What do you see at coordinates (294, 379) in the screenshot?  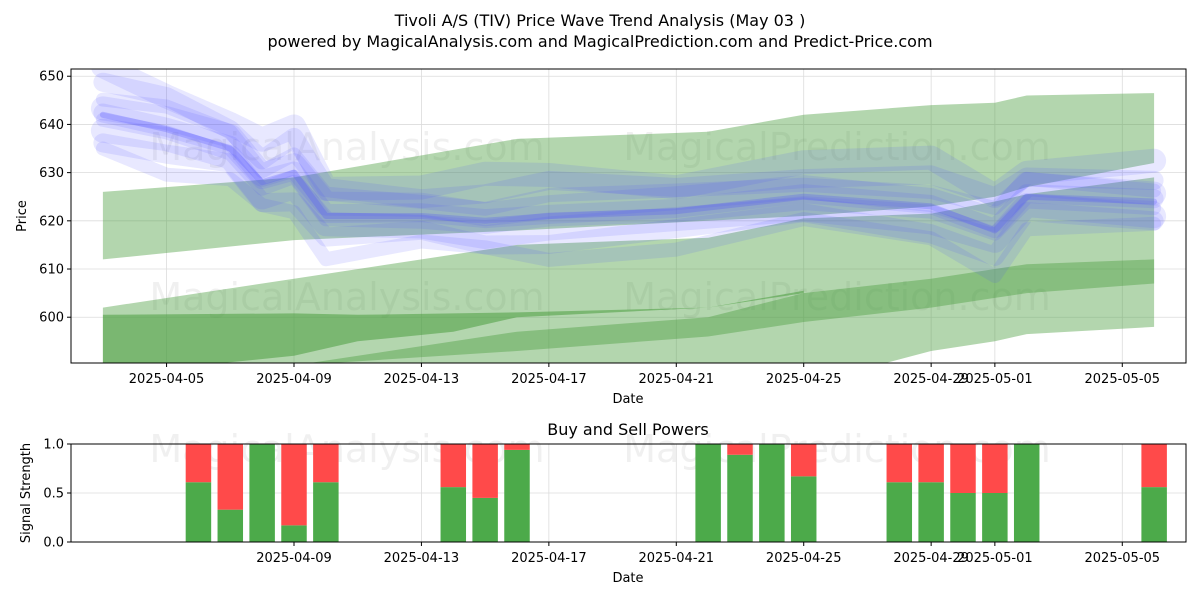 I see `price-x-tick-1: 2025-04-09` at bounding box center [294, 379].